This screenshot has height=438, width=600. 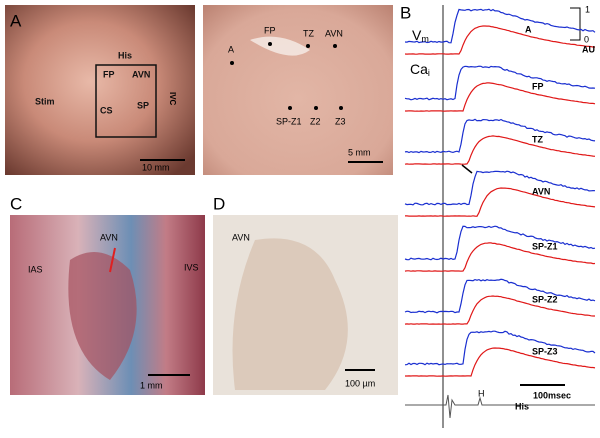 I want to click on ca-text: Ca, so click(x=419, y=69).